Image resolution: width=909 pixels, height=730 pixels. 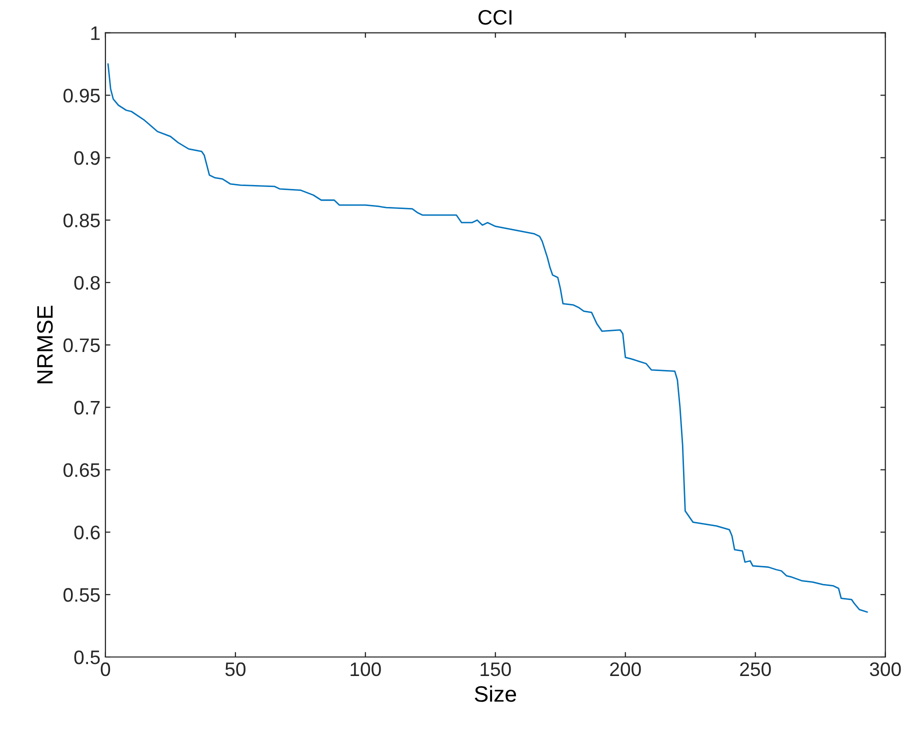 What do you see at coordinates (87, 283) in the screenshot?
I see `y-tick-label: 0.8` at bounding box center [87, 283].